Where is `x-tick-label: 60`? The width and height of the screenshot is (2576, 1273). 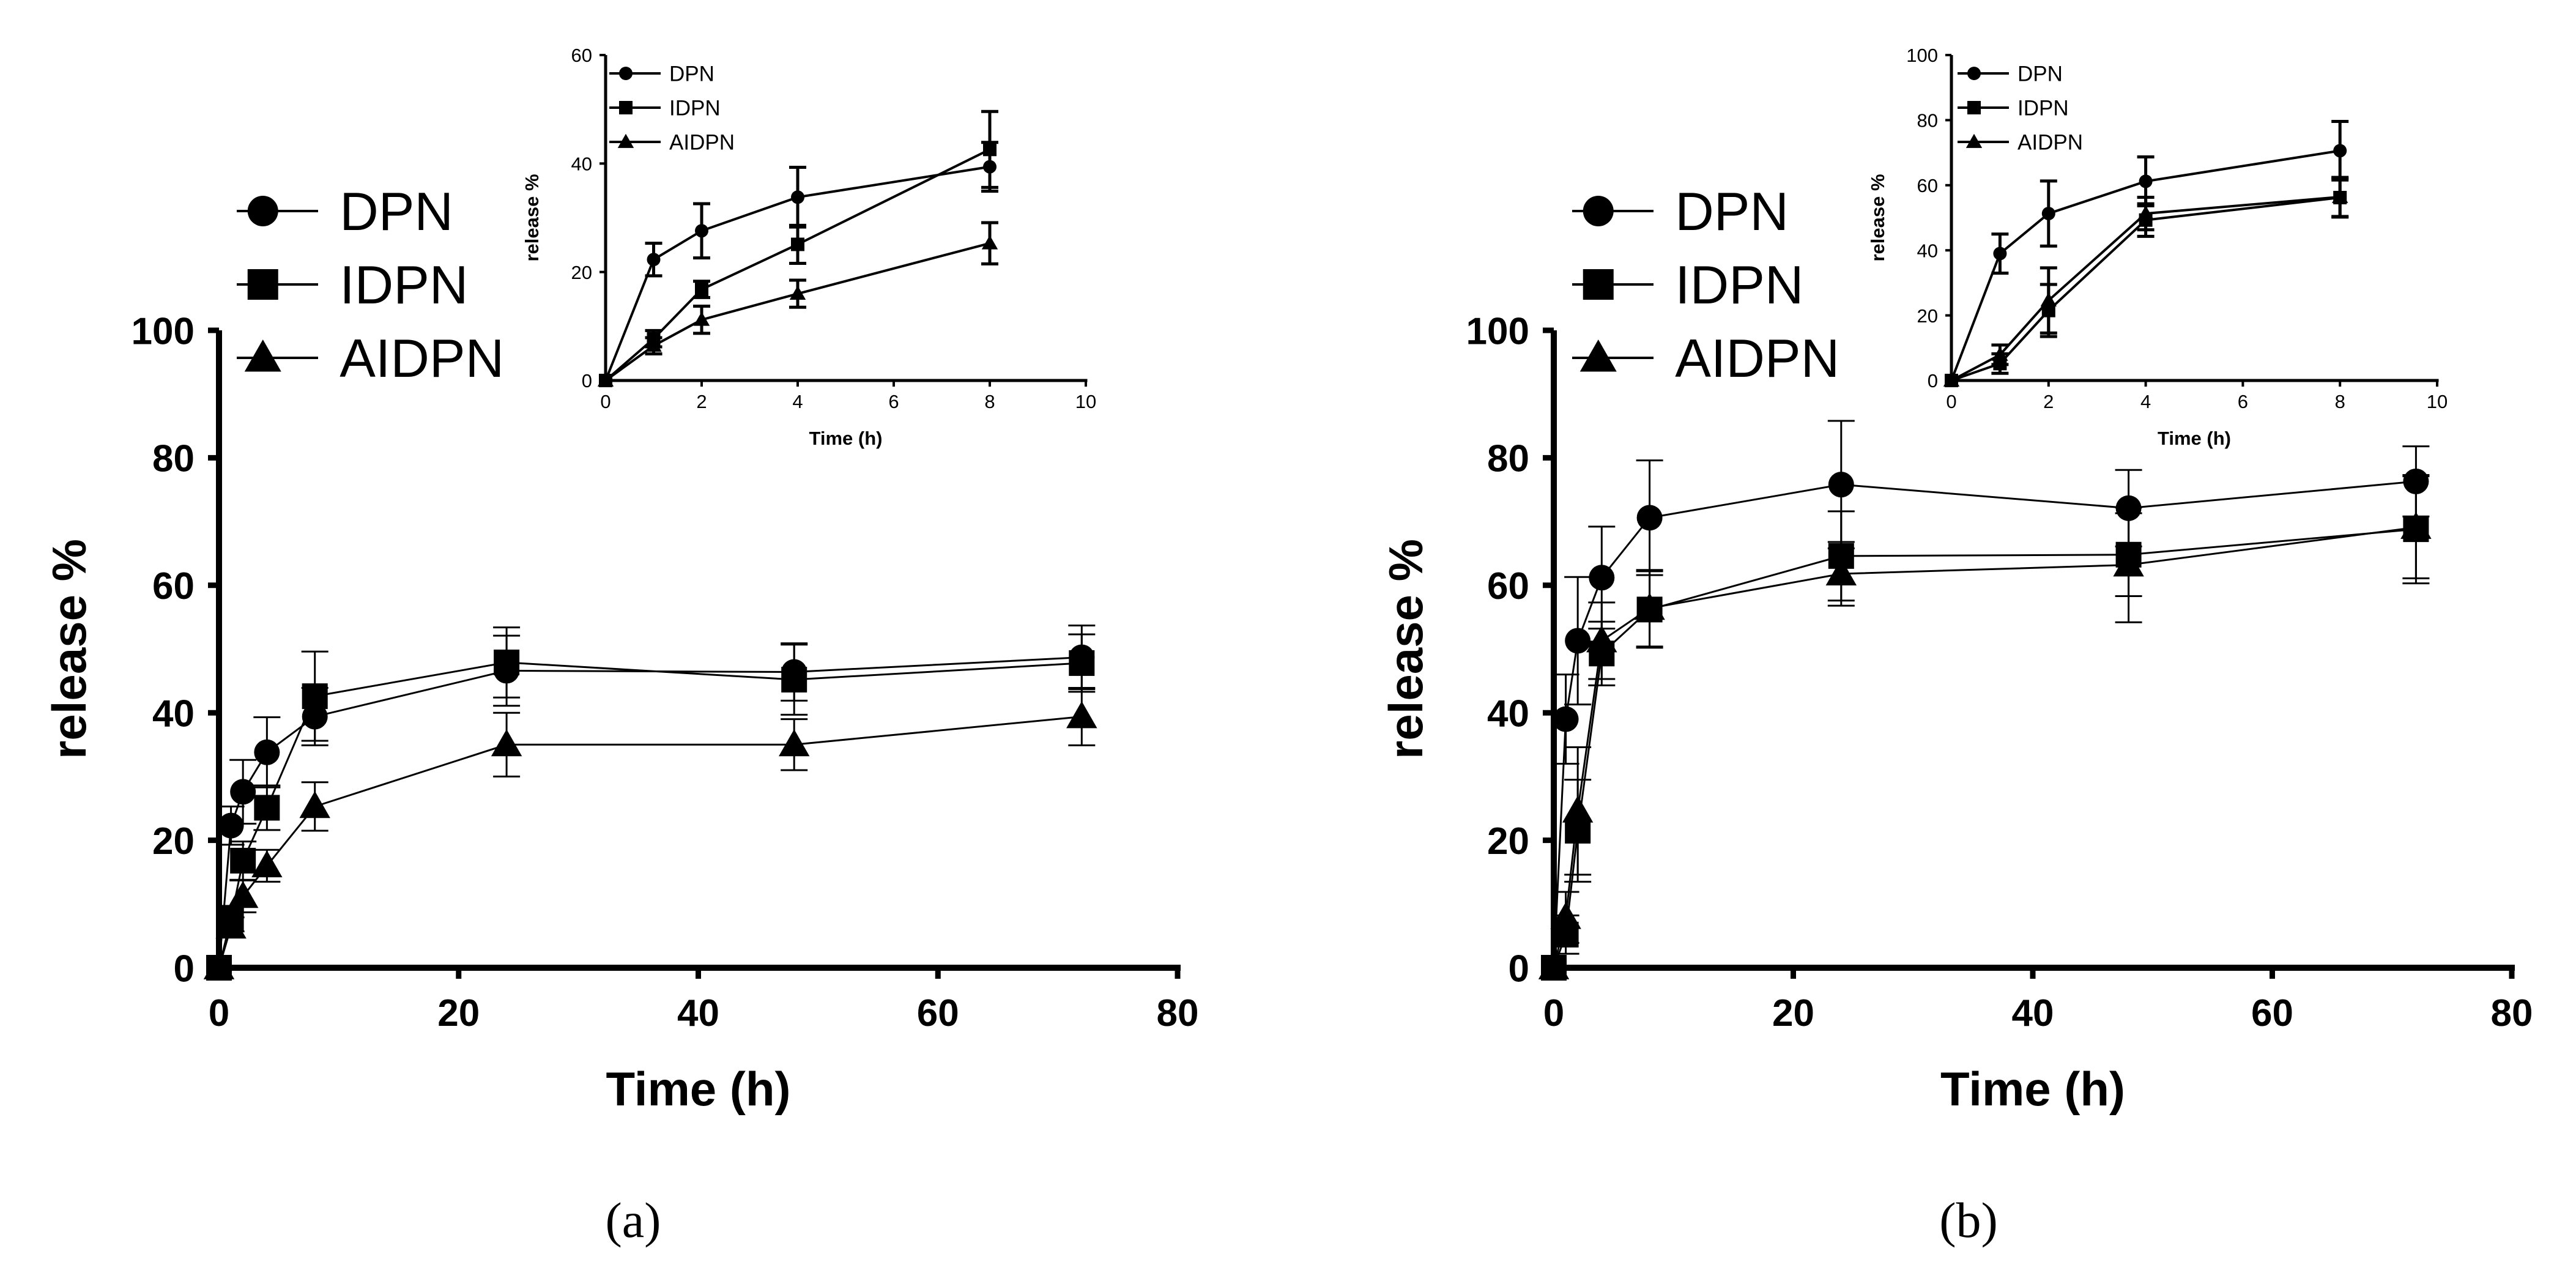
x-tick-label: 60 is located at coordinates (938, 1013).